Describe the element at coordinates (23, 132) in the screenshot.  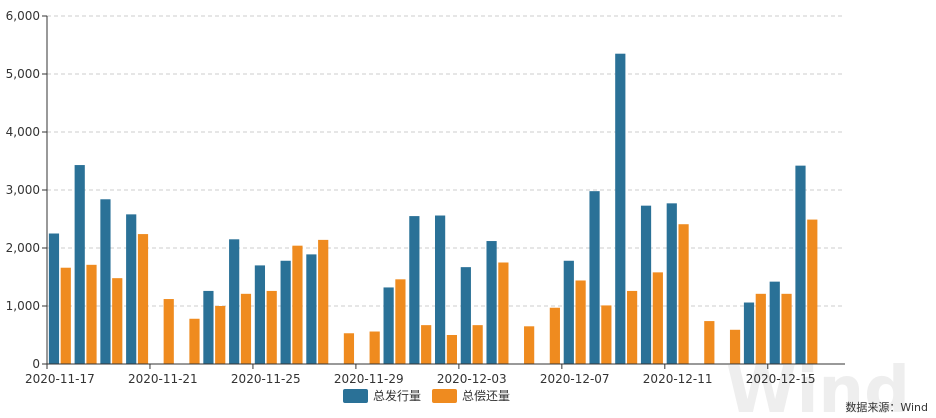
I see `y-tick-label: 4,000` at that location.